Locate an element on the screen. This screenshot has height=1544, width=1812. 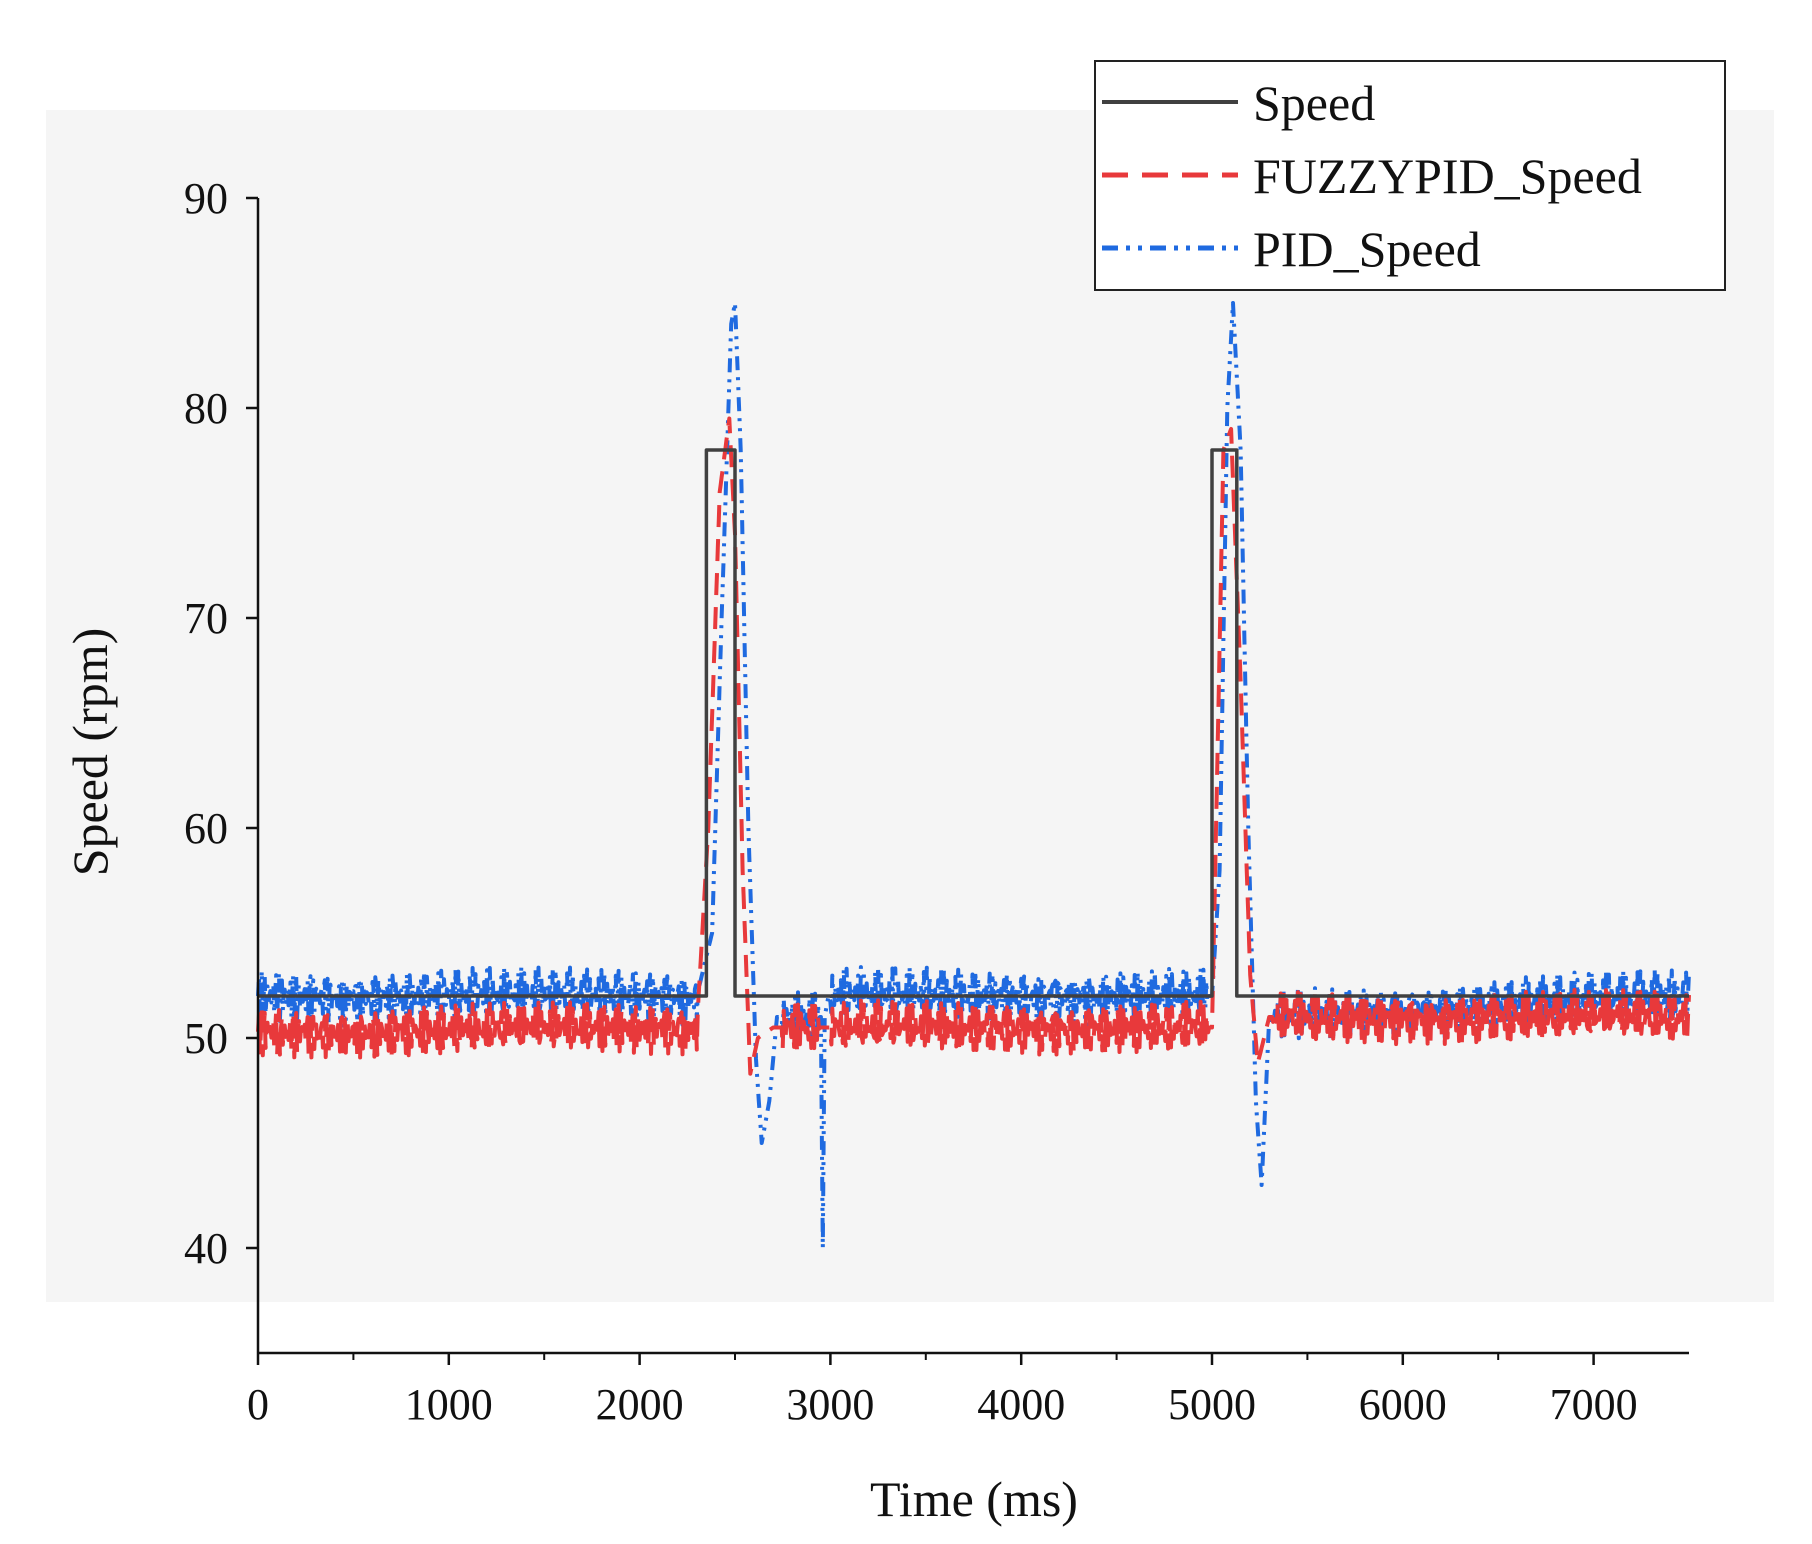
x-tick-label: 1000 is located at coordinates (449, 1404).